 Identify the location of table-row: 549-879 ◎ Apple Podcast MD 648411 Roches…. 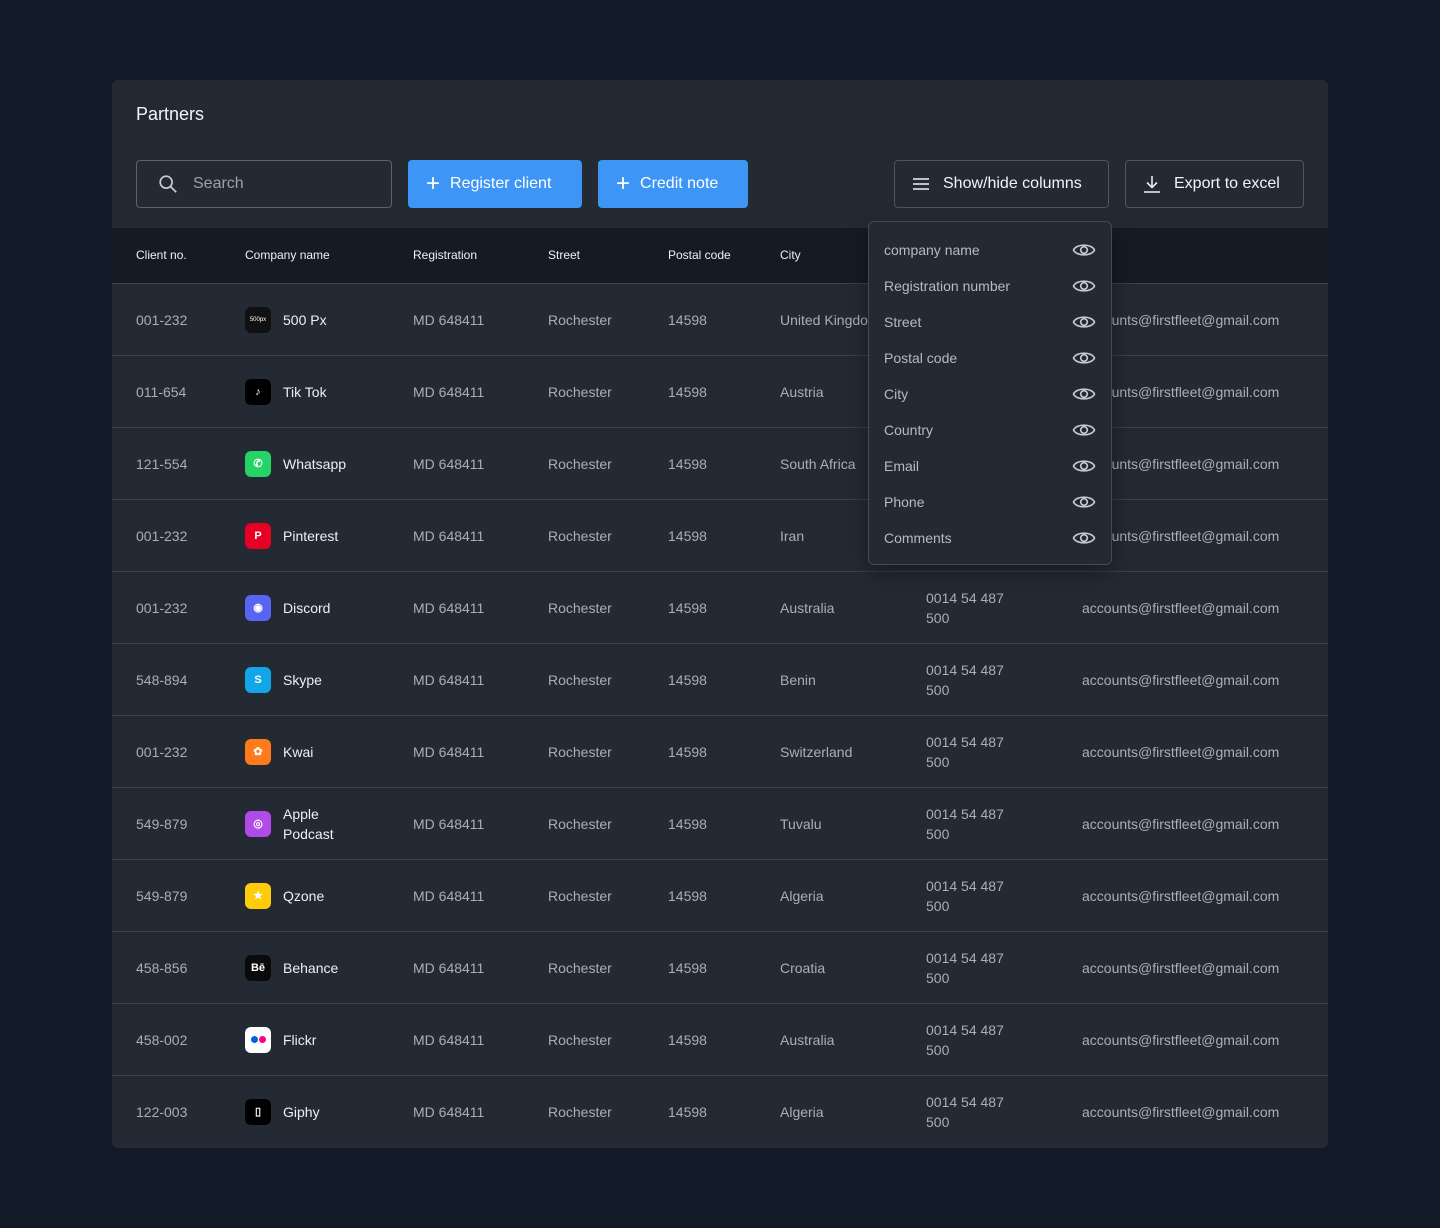
(720, 823).